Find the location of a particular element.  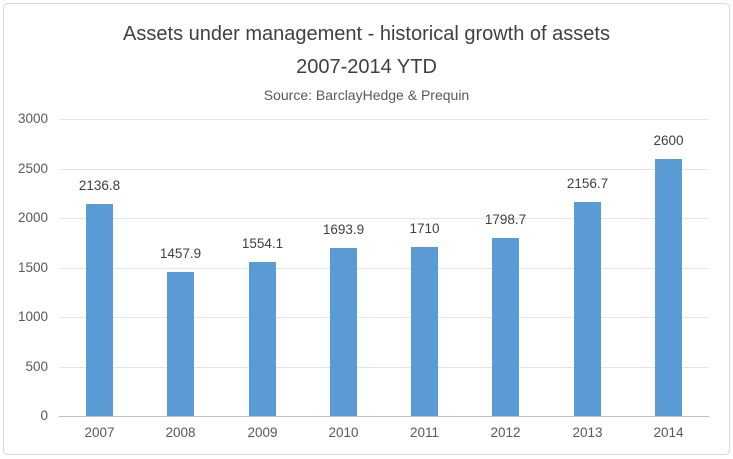

chart-title-line2: 2007-2014 YTD is located at coordinates (366, 67).